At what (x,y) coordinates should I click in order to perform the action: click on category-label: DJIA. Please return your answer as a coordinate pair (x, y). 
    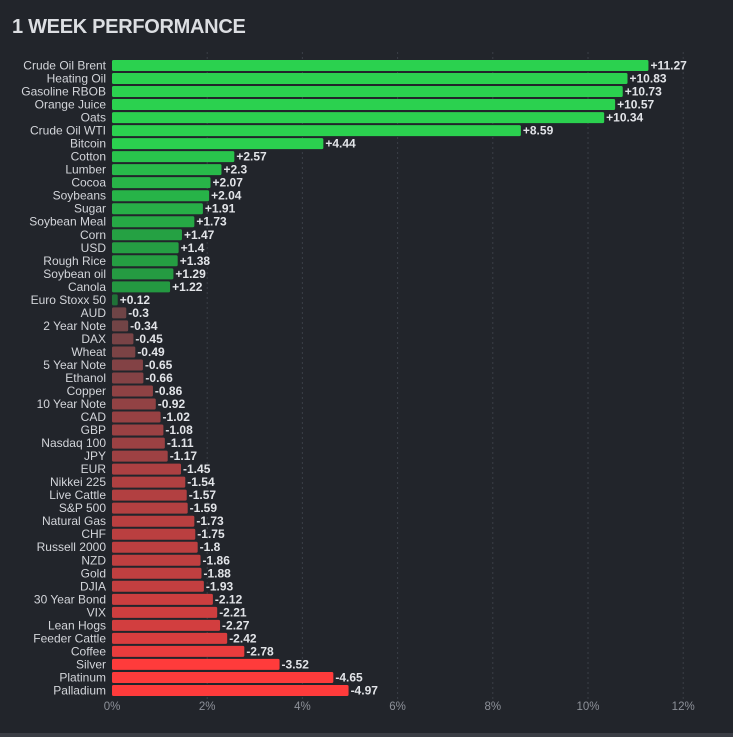
    Looking at the image, I should click on (93, 586).